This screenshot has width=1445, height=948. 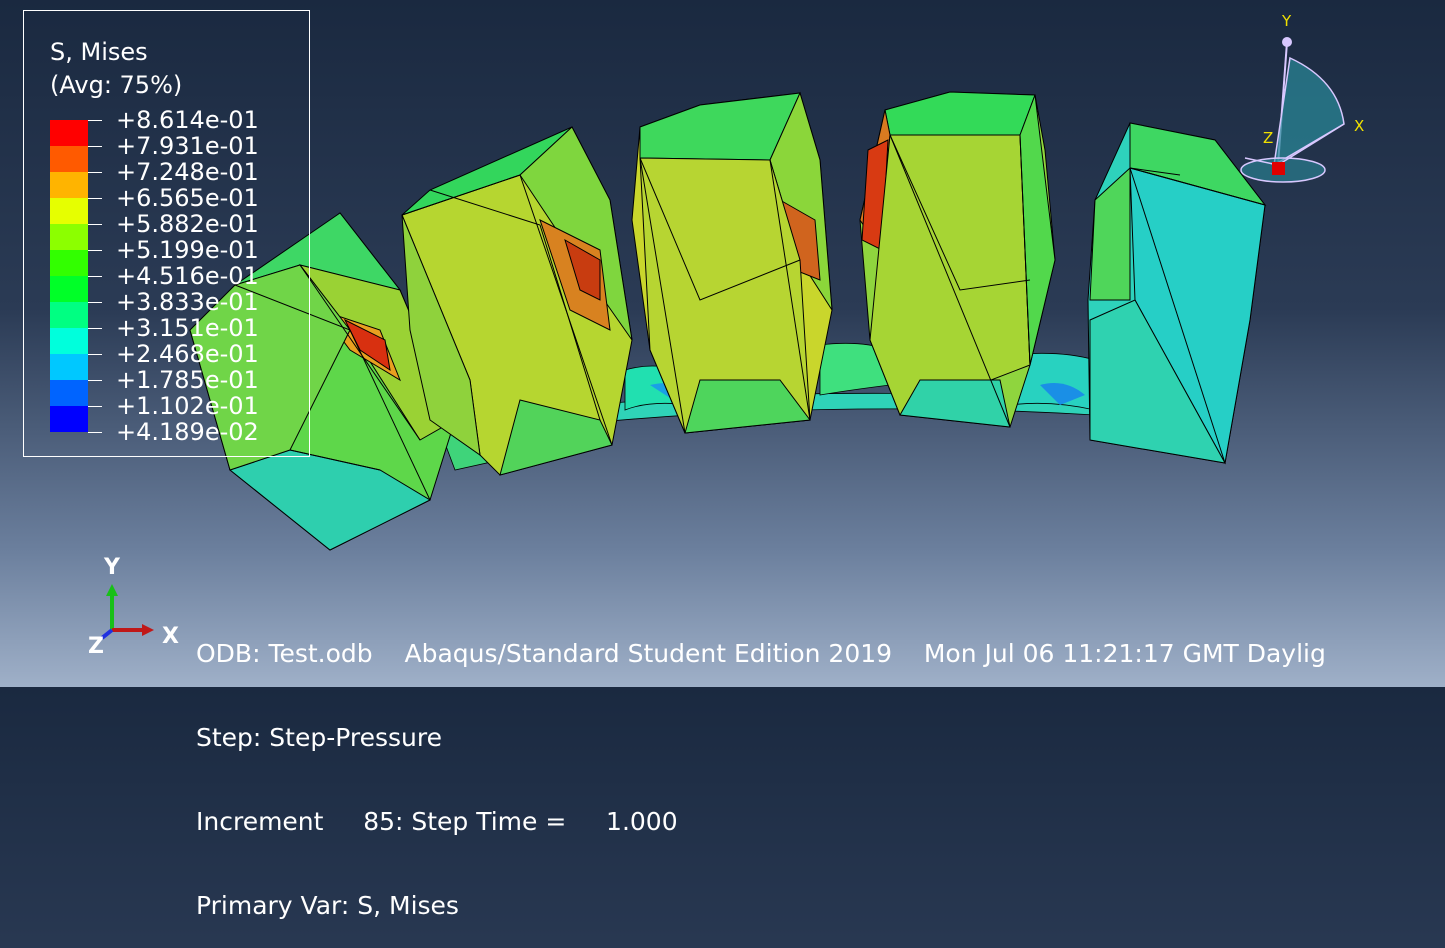 I want to click on view-triad-z-label: Z, so click(x=1268, y=138).